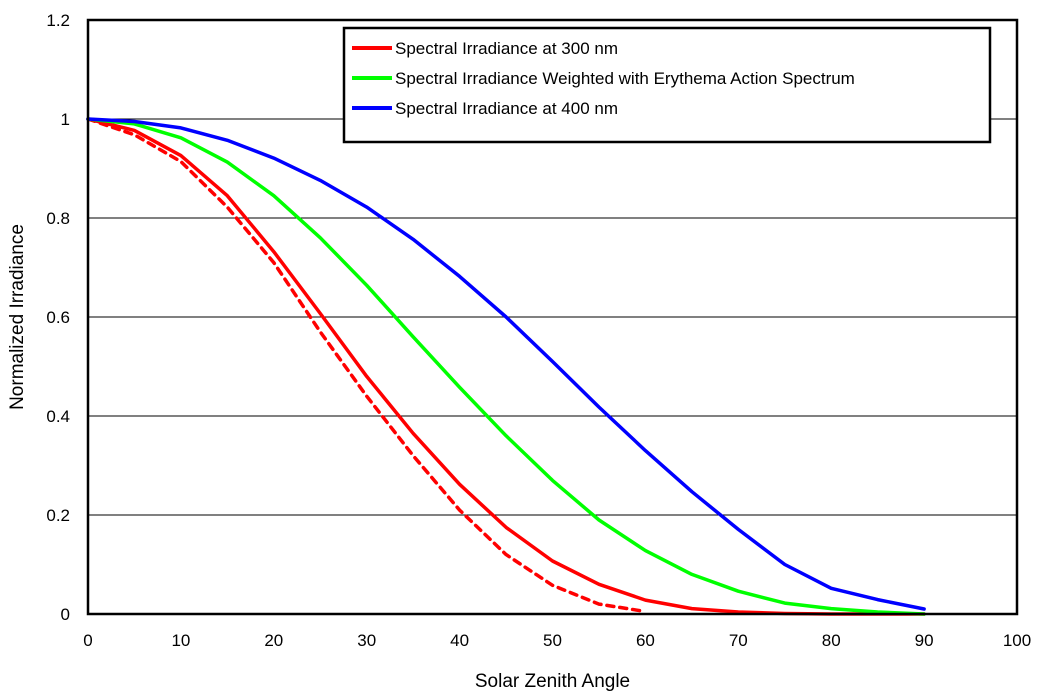  Describe the element at coordinates (459, 640) in the screenshot. I see `x-tick-label: 40` at that location.